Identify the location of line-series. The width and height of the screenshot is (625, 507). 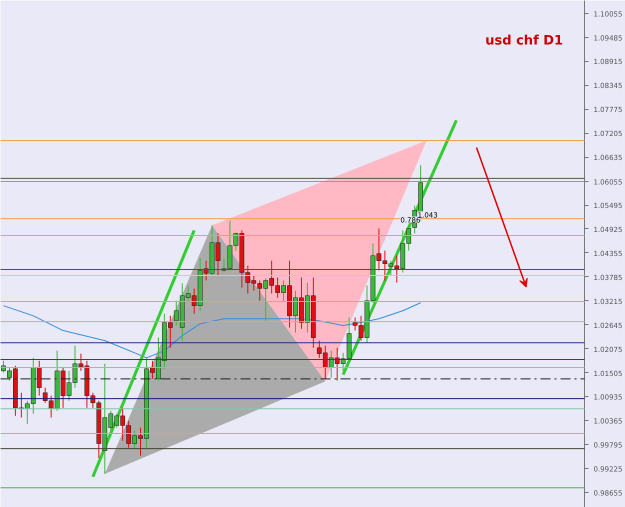
(212, 330).